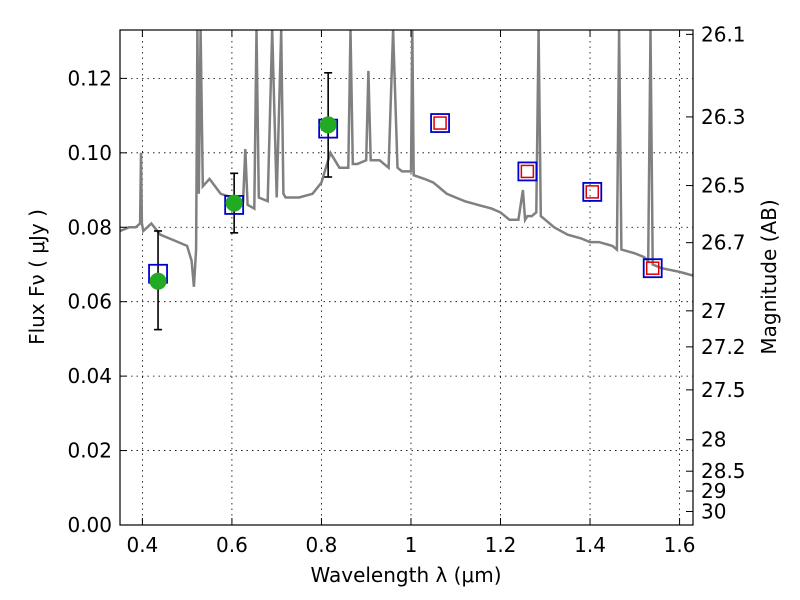 Image resolution: width=800 pixels, height=600 pixels. Describe the element at coordinates (89, 525) in the screenshot. I see `y-tick-label: 0.00` at that location.